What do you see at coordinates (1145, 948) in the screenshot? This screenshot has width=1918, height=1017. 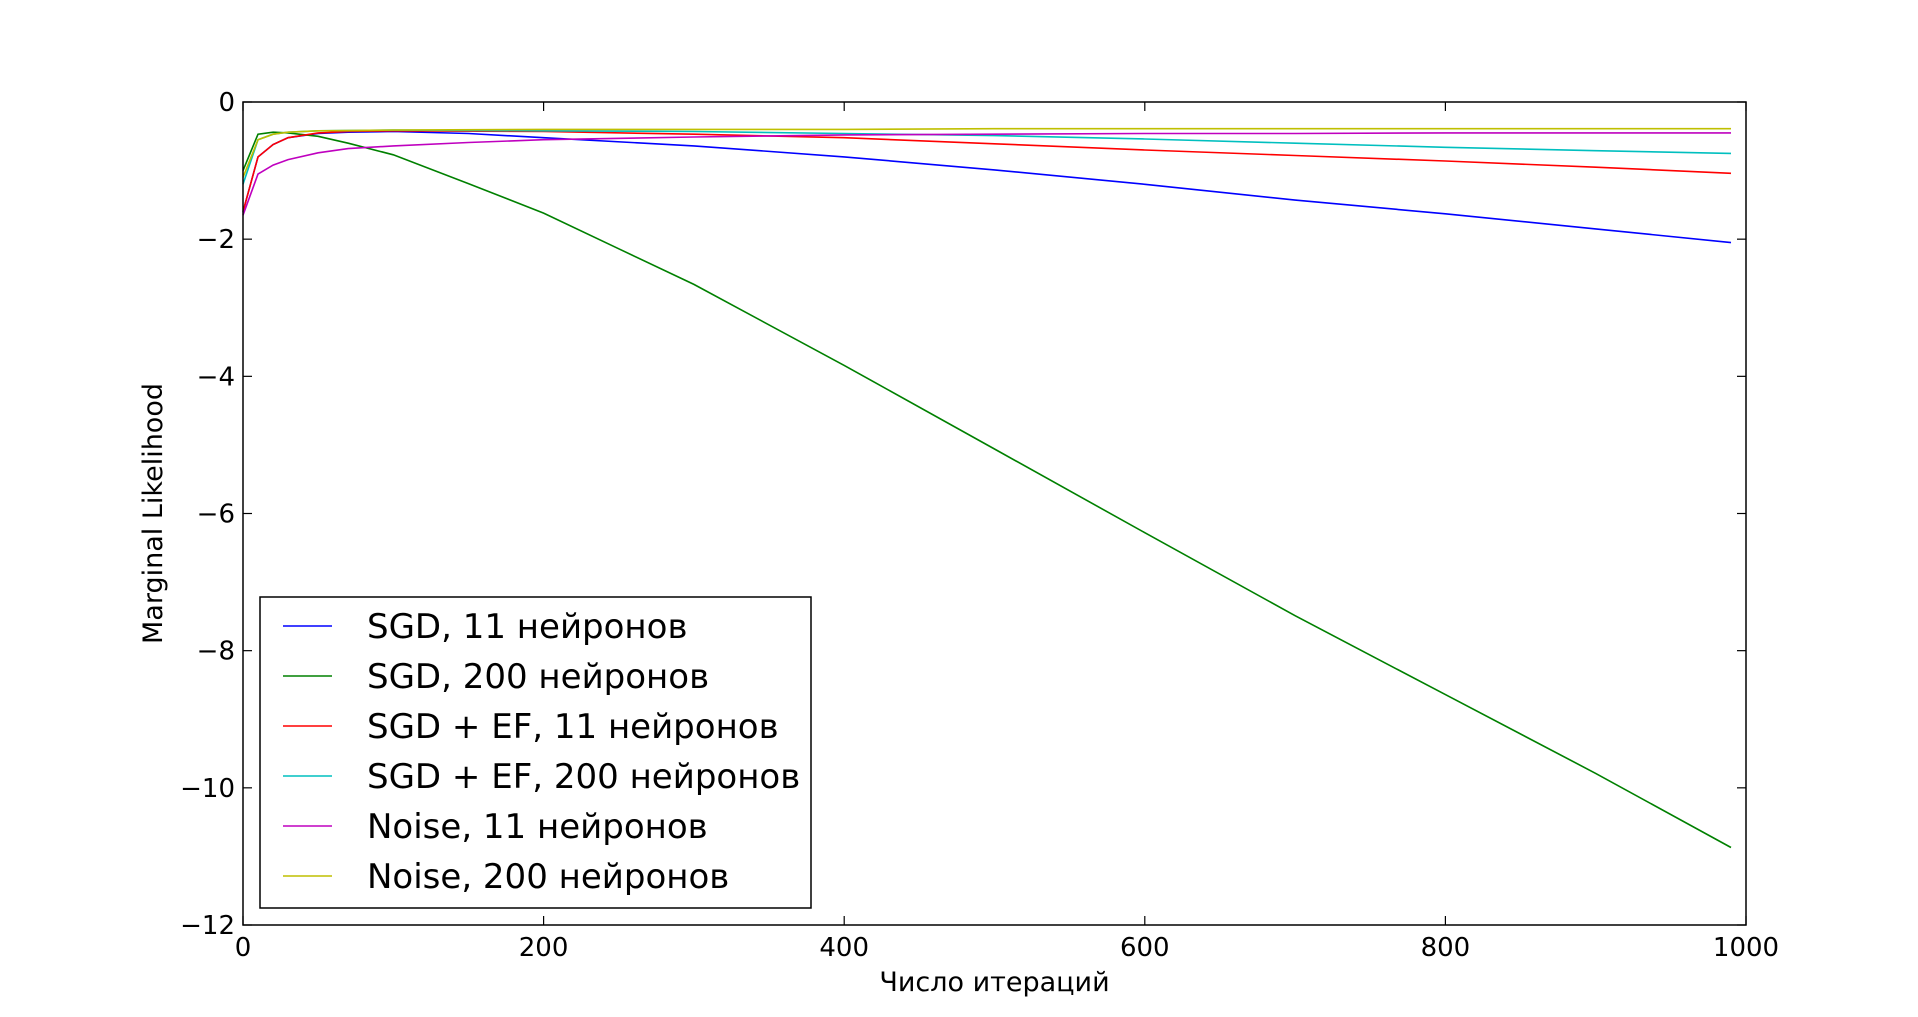 I see `x-tick-label: 600` at bounding box center [1145, 948].